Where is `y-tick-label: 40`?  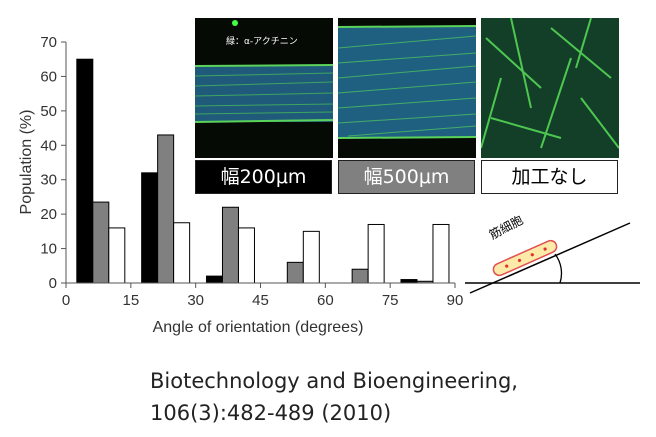
y-tick-label: 40 is located at coordinates (48, 145).